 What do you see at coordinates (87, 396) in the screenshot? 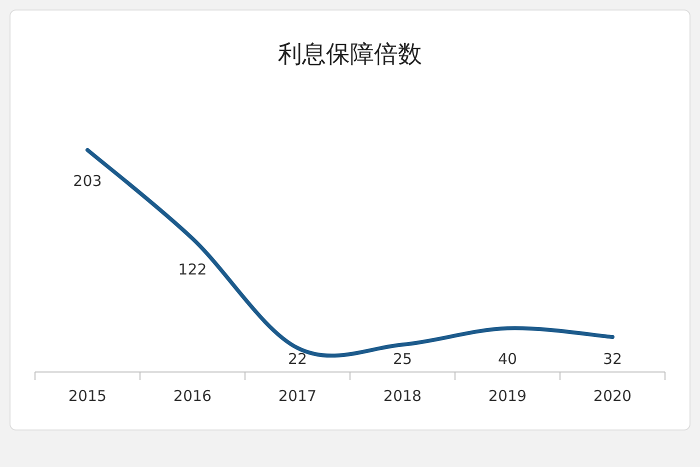
I see `x-tick-label: 2015` at bounding box center [87, 396].